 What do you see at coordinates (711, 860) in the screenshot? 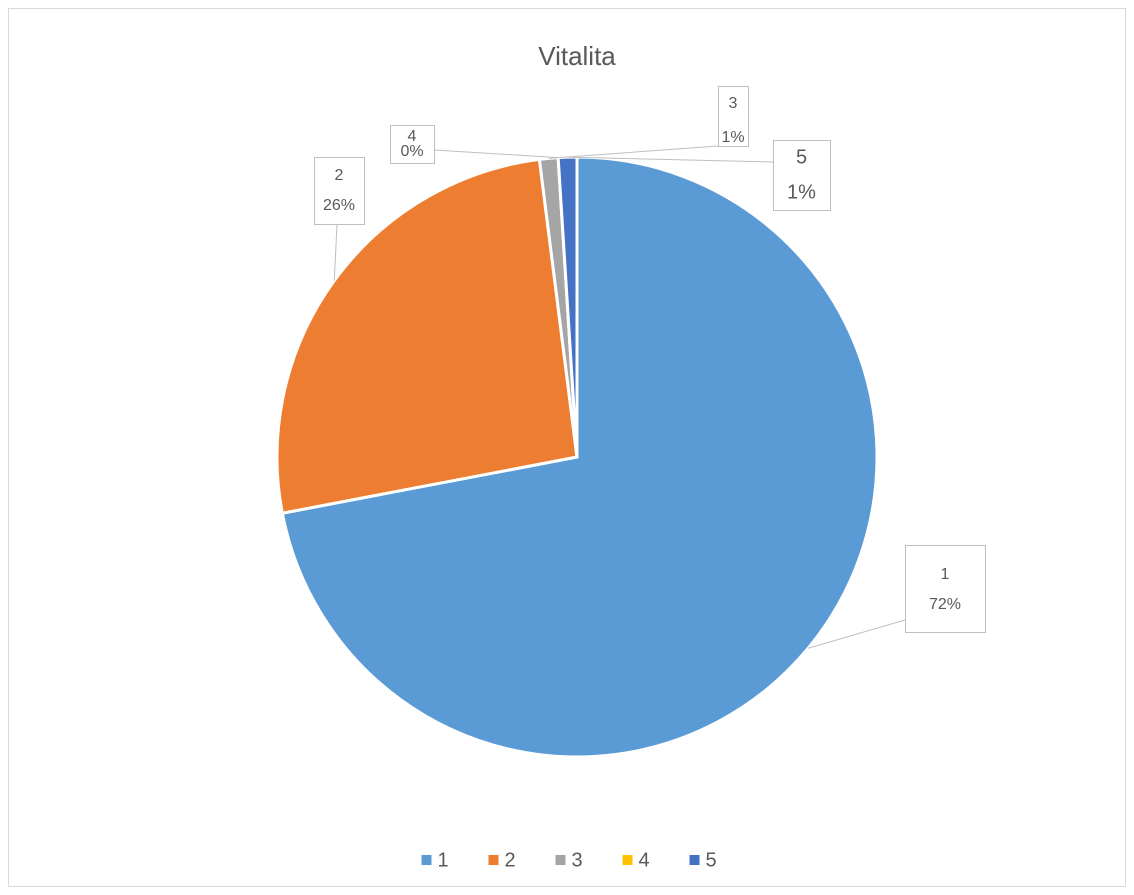
I see `legend-label: 5` at bounding box center [711, 860].